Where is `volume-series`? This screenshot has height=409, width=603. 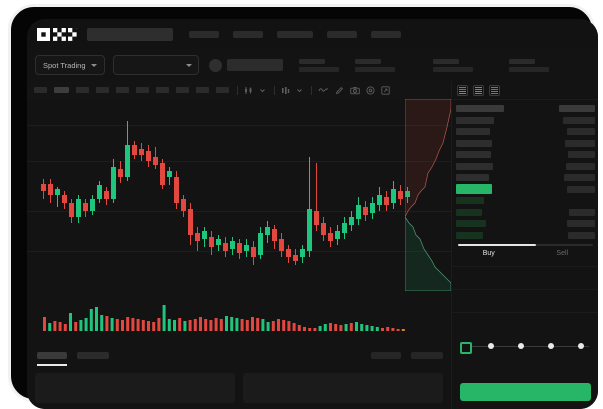 volume-series is located at coordinates (239, 317).